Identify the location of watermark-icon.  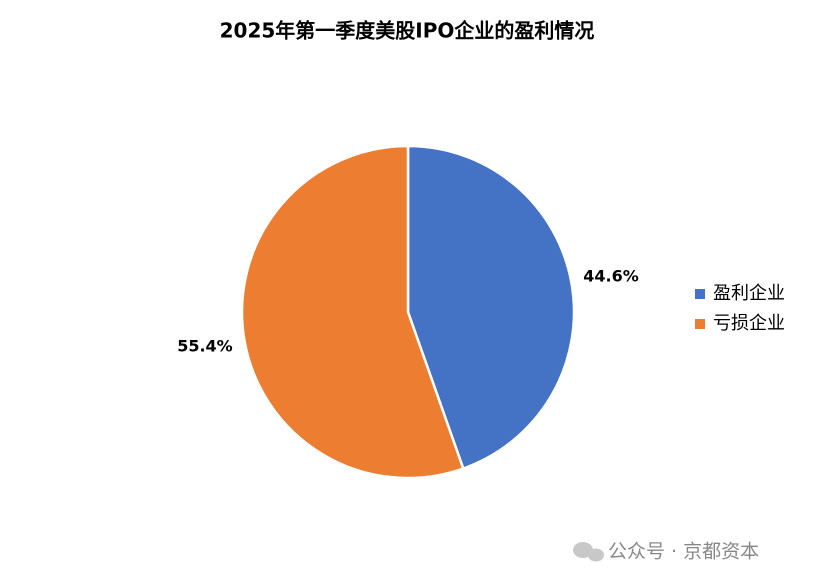
(588, 552).